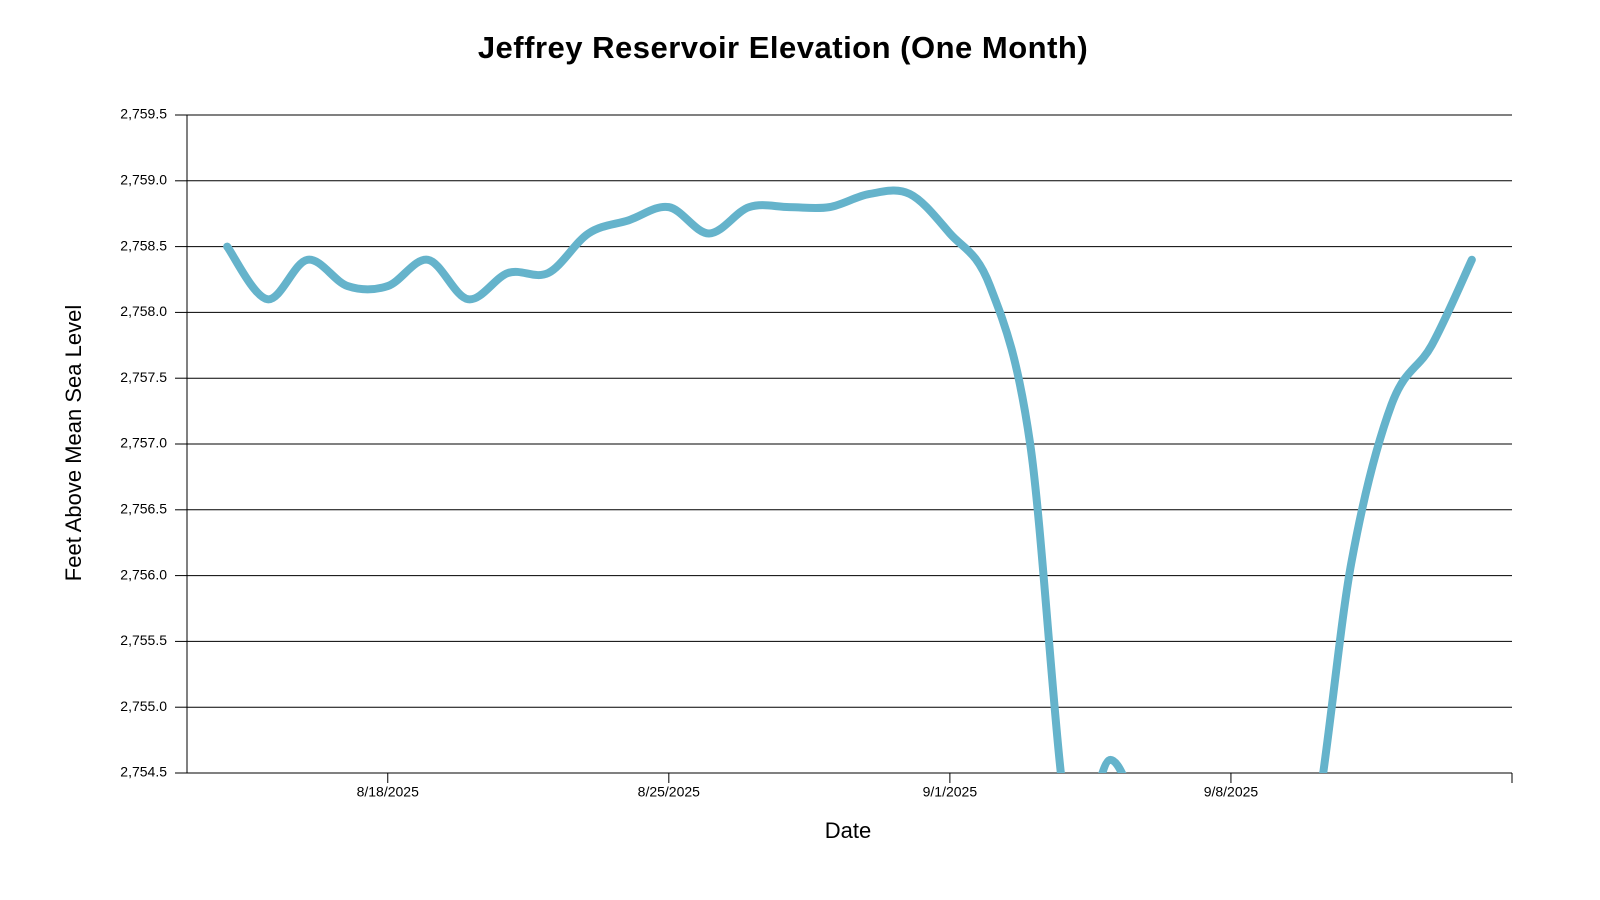 This screenshot has width=1600, height=900. Describe the element at coordinates (73, 443) in the screenshot. I see `y-axis-label: Feet Above Mean Sea Level` at that location.